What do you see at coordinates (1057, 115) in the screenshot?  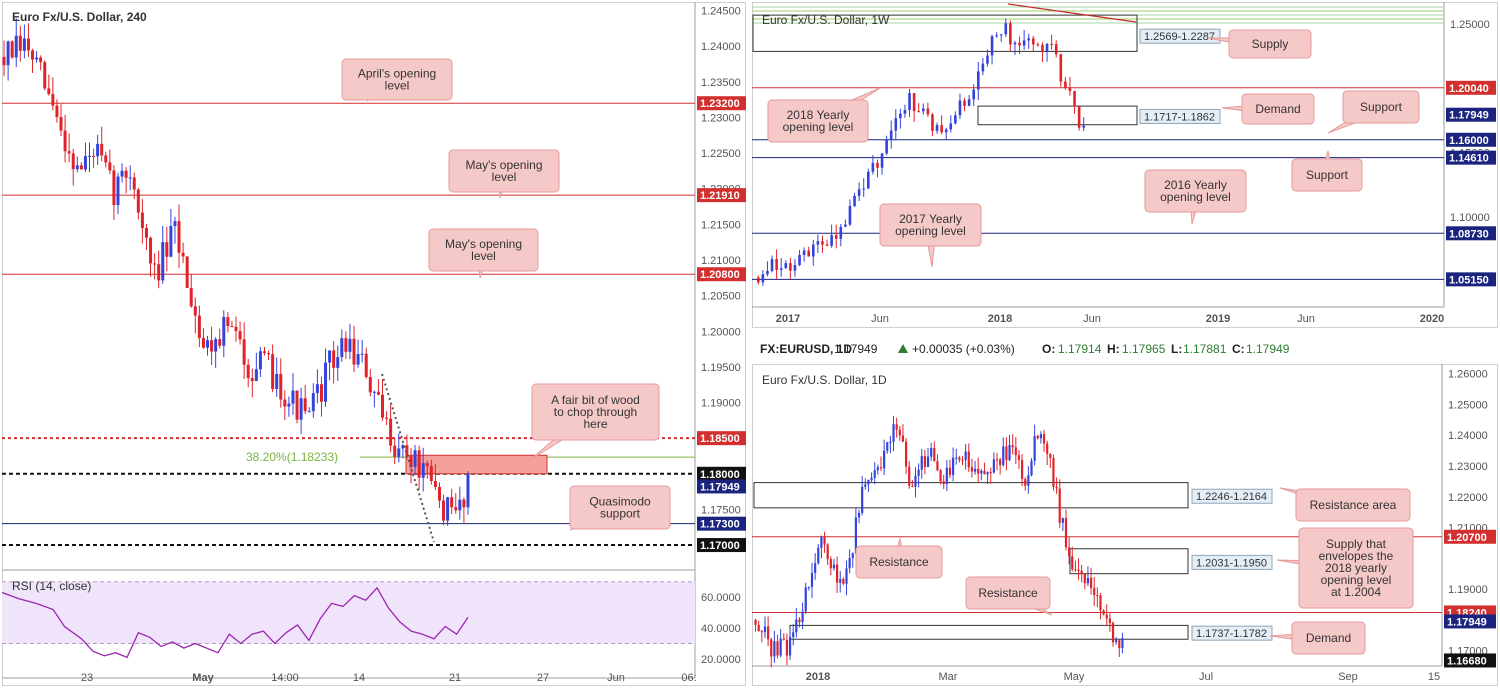 I see `weekly-demand-zone` at bounding box center [1057, 115].